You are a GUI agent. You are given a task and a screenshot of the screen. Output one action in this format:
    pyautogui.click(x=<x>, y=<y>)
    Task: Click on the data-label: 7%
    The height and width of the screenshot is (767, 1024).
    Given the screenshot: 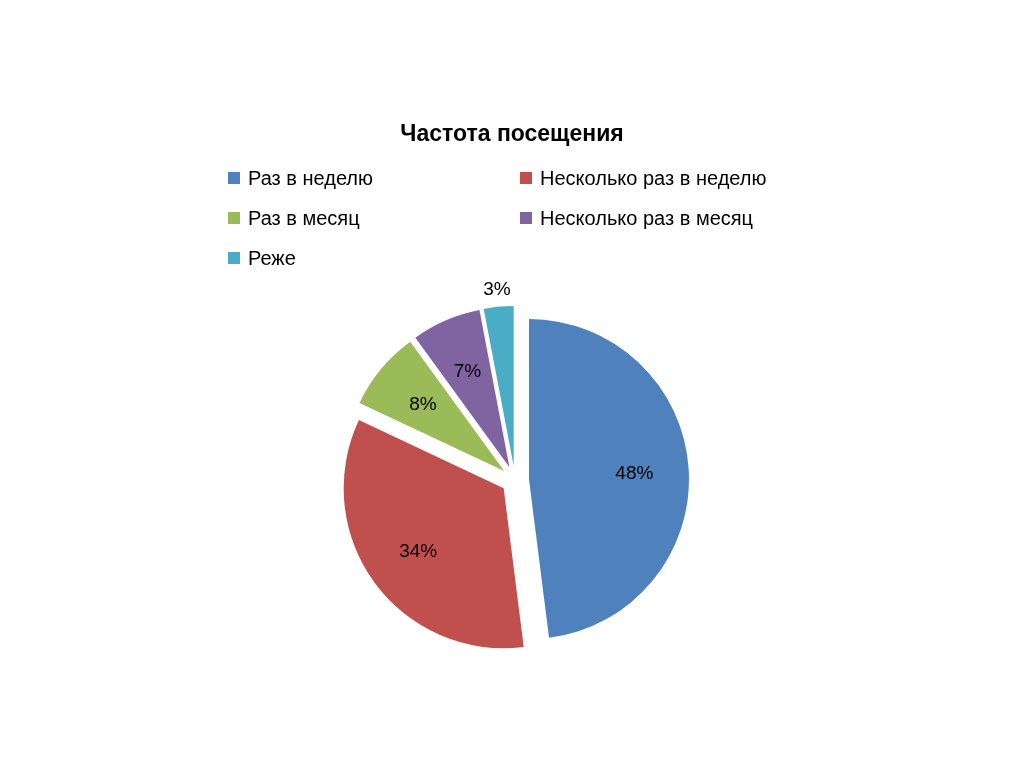 What is the action you would take?
    pyautogui.click(x=467, y=370)
    